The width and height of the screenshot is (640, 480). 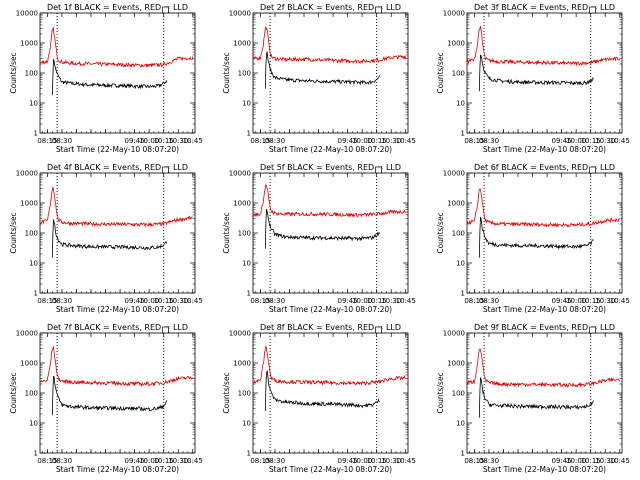 What do you see at coordinates (544, 327) in the screenshot?
I see `chart-title: Det 9f BLACK = Events, RED = LLD` at bounding box center [544, 327].